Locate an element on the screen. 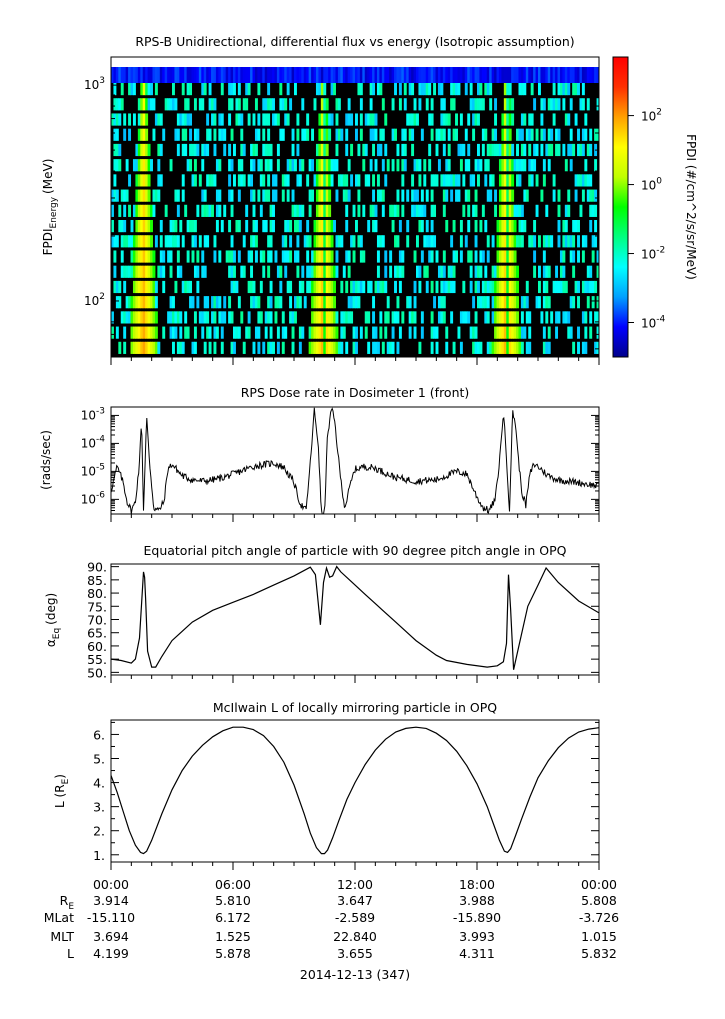  pitch-angle-y-ticks: 50.55.60.65.70.75.80.85.90. is located at coordinates (343, 620).